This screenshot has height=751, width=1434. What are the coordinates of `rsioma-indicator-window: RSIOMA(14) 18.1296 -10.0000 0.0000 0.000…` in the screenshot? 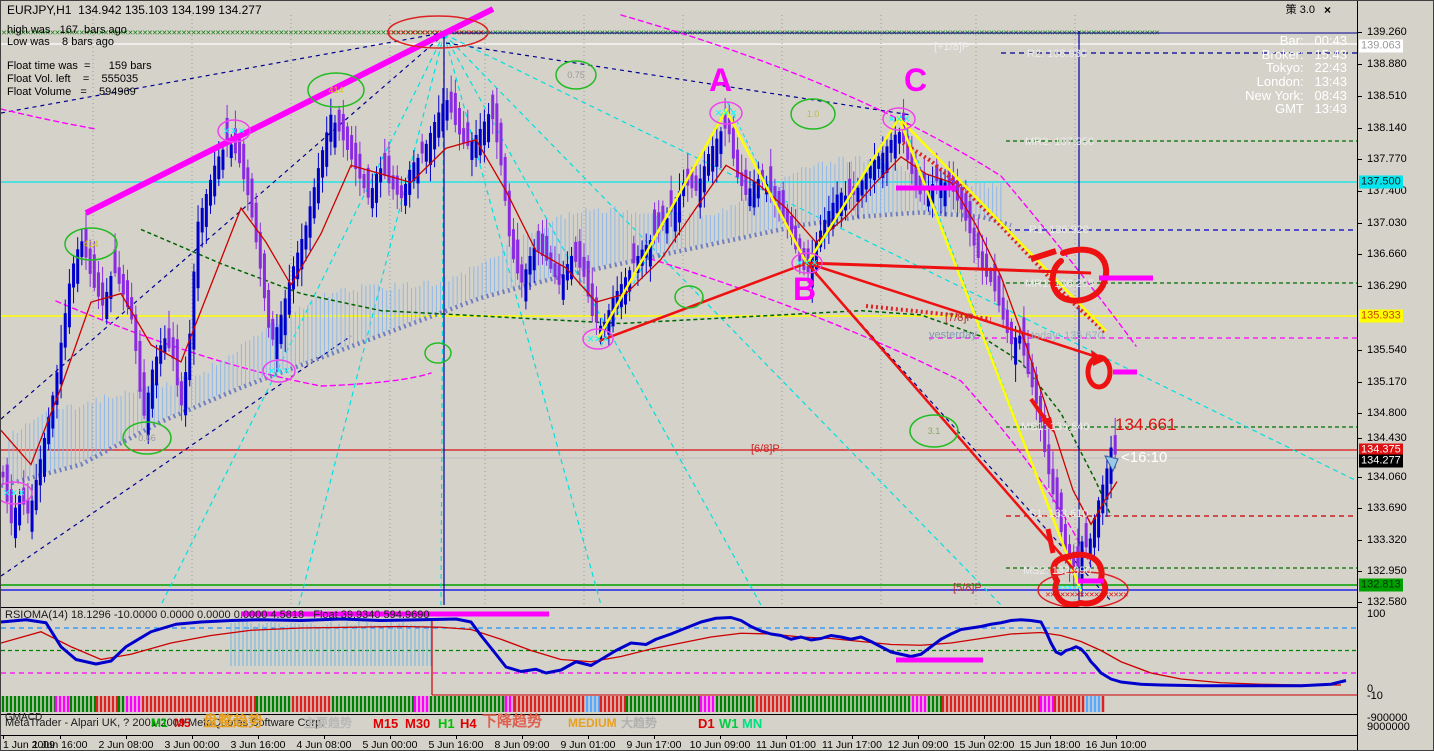 It's located at (679, 661).